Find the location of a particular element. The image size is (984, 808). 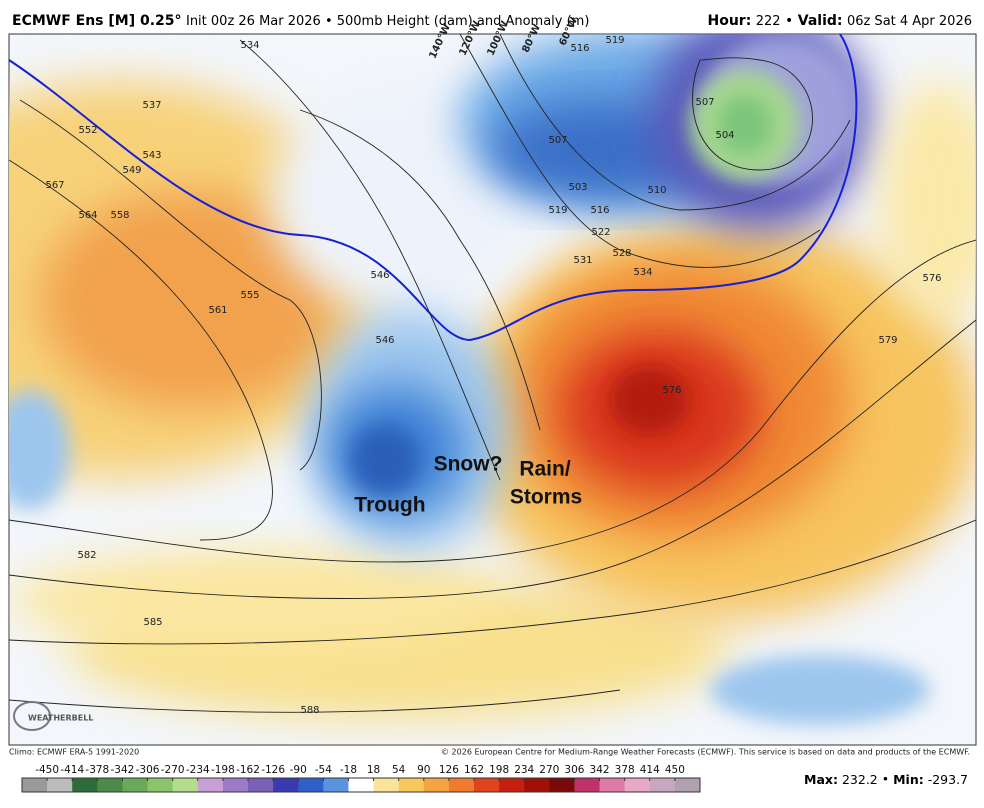

colorbar-tick-label: 414 is located at coordinates (650, 770).